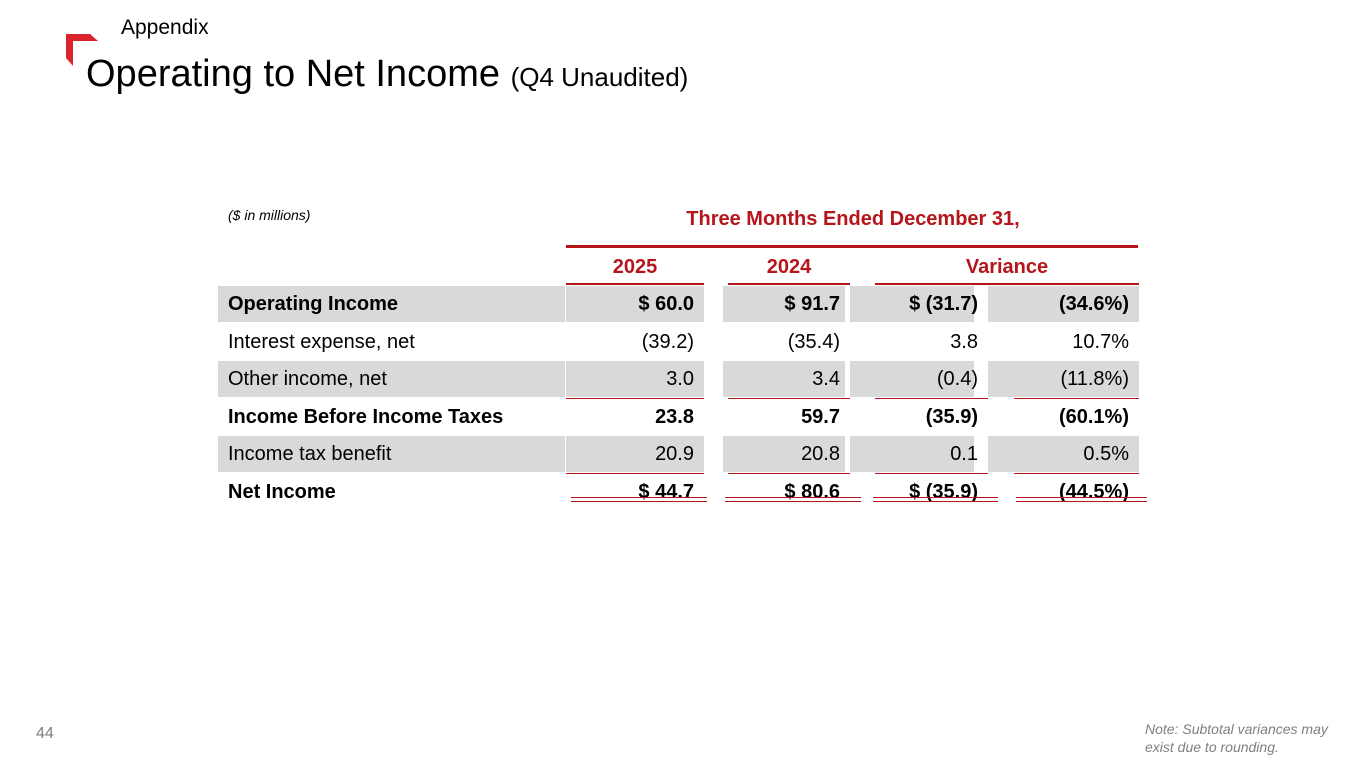 This screenshot has height=768, width=1365. What do you see at coordinates (826, 379) in the screenshot?
I see `row-value: 3.4` at bounding box center [826, 379].